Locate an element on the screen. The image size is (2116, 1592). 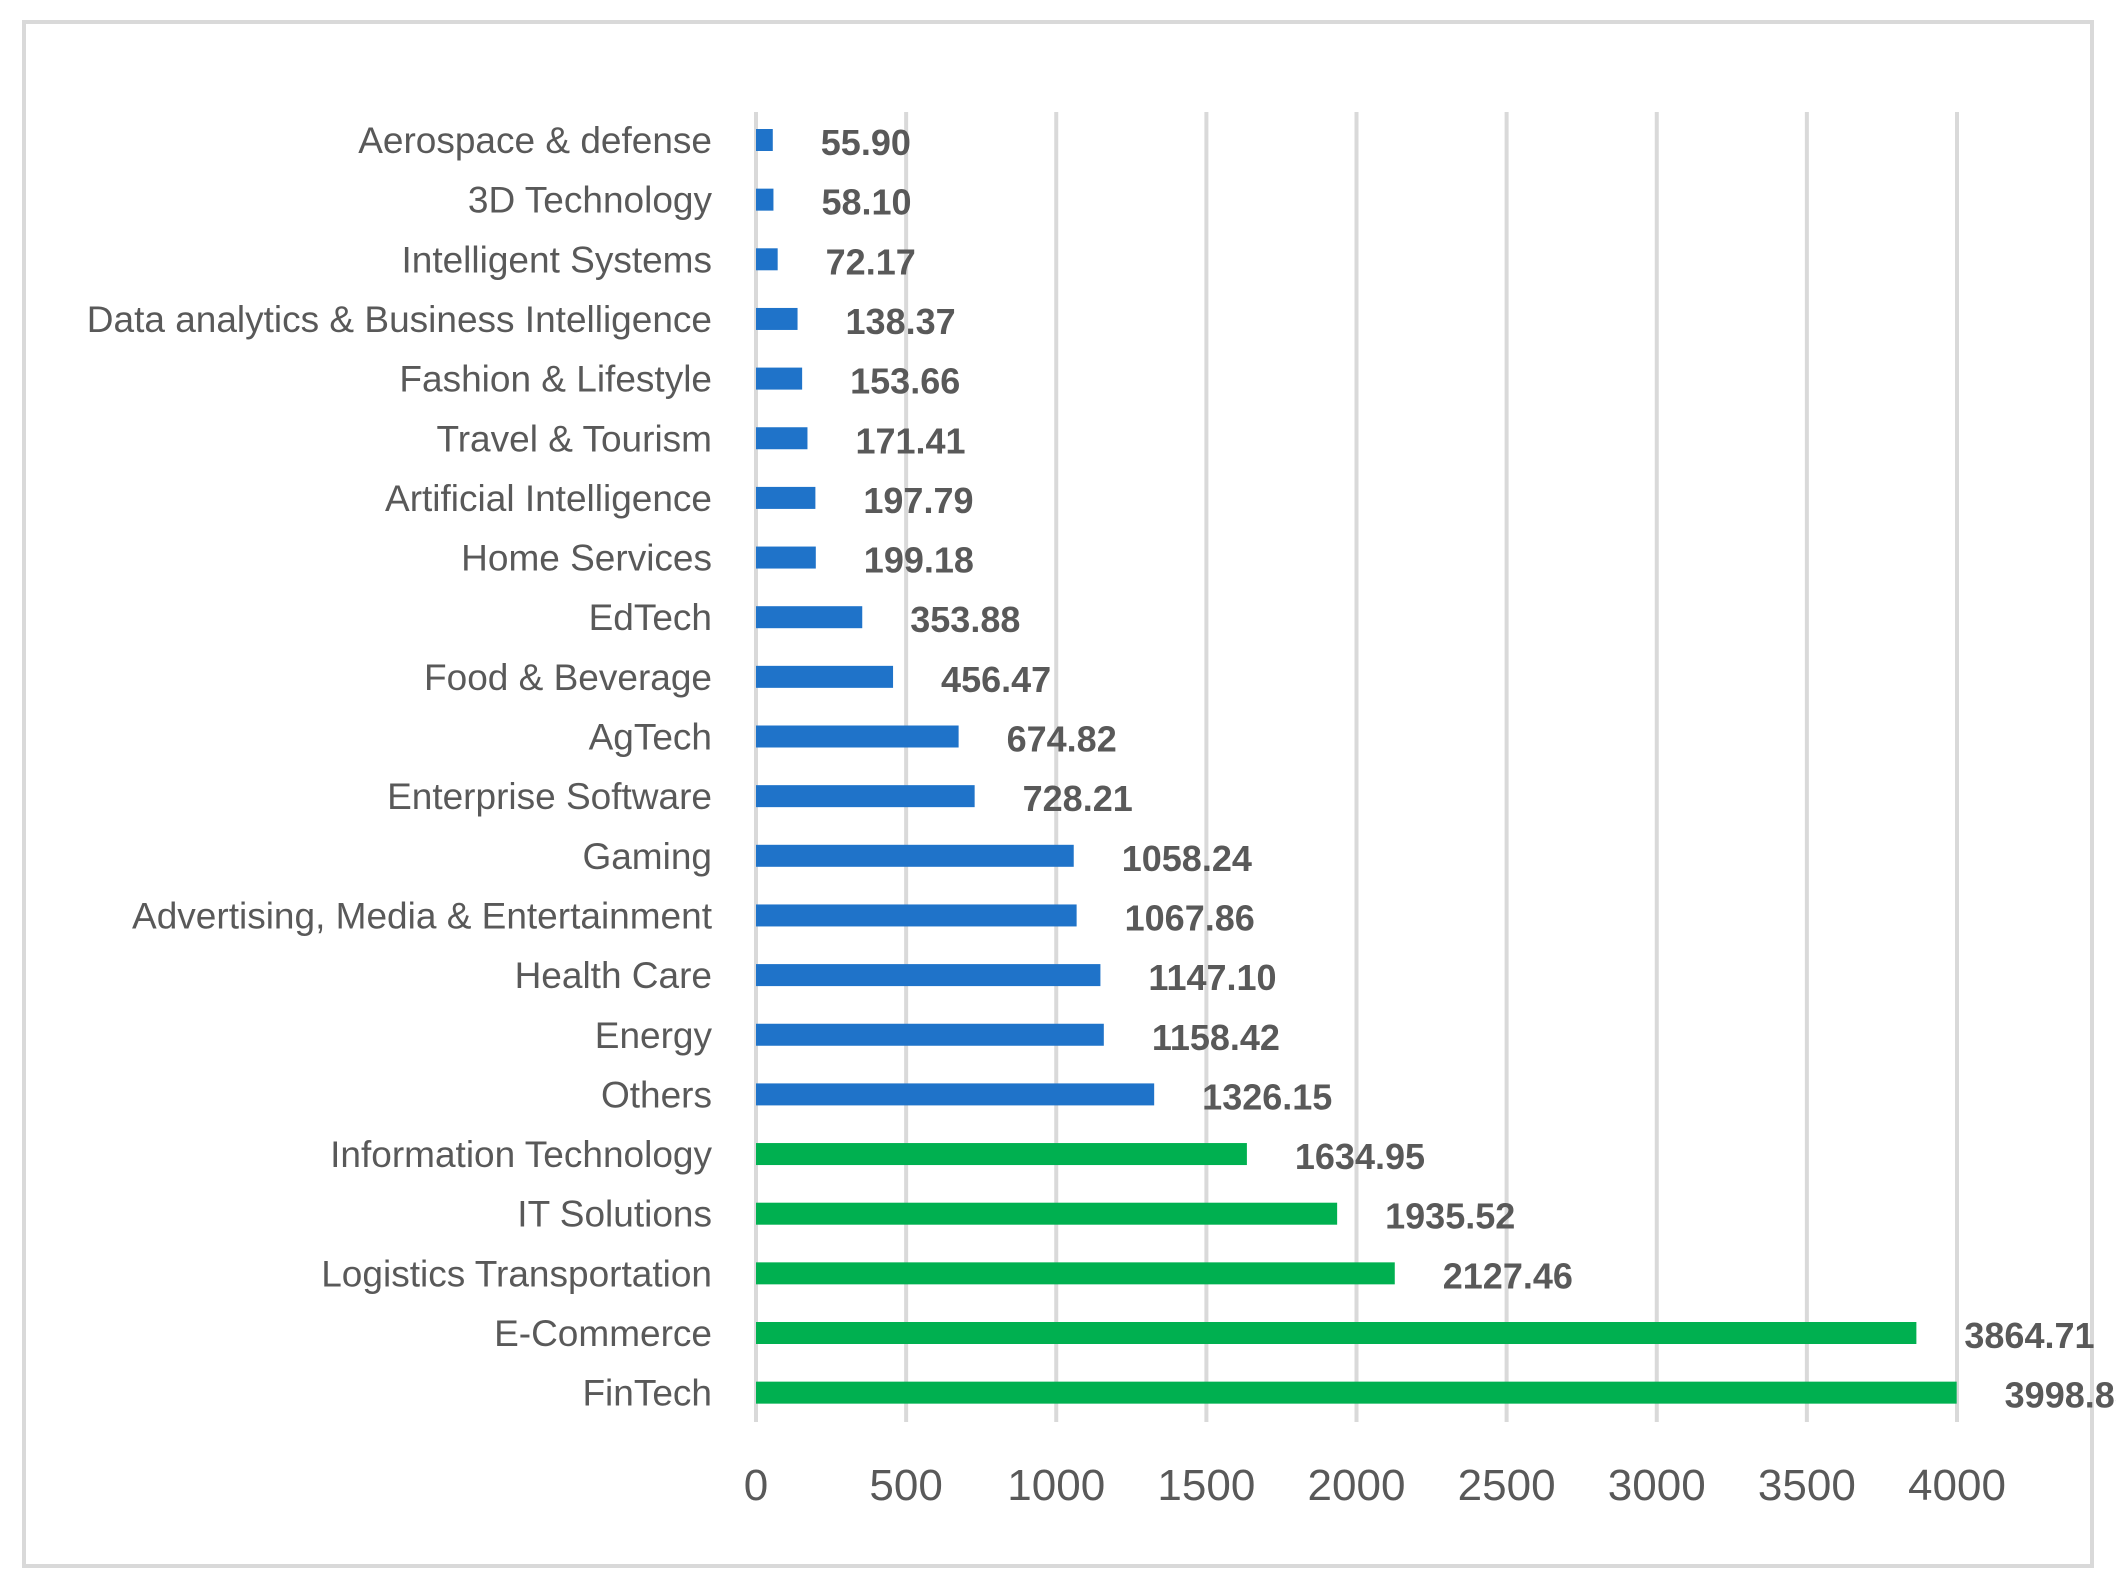
category-label-intelligent-systems: Intelligent Systems is located at coordinates (556, 259).